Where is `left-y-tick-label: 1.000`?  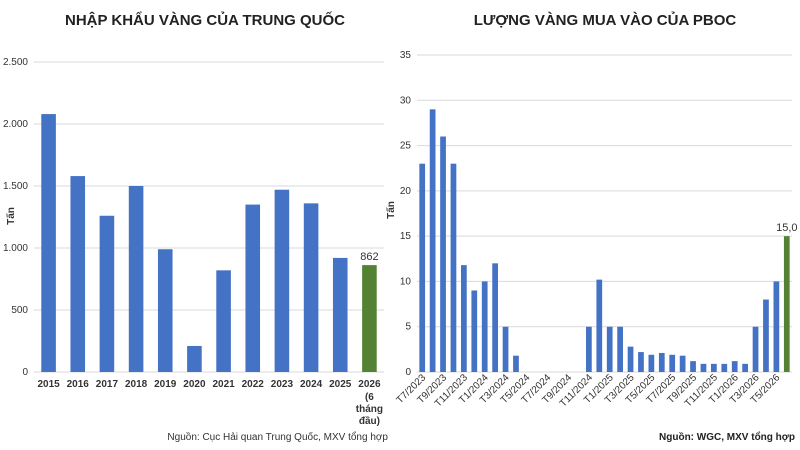 left-y-tick-label: 1.000 is located at coordinates (15, 248).